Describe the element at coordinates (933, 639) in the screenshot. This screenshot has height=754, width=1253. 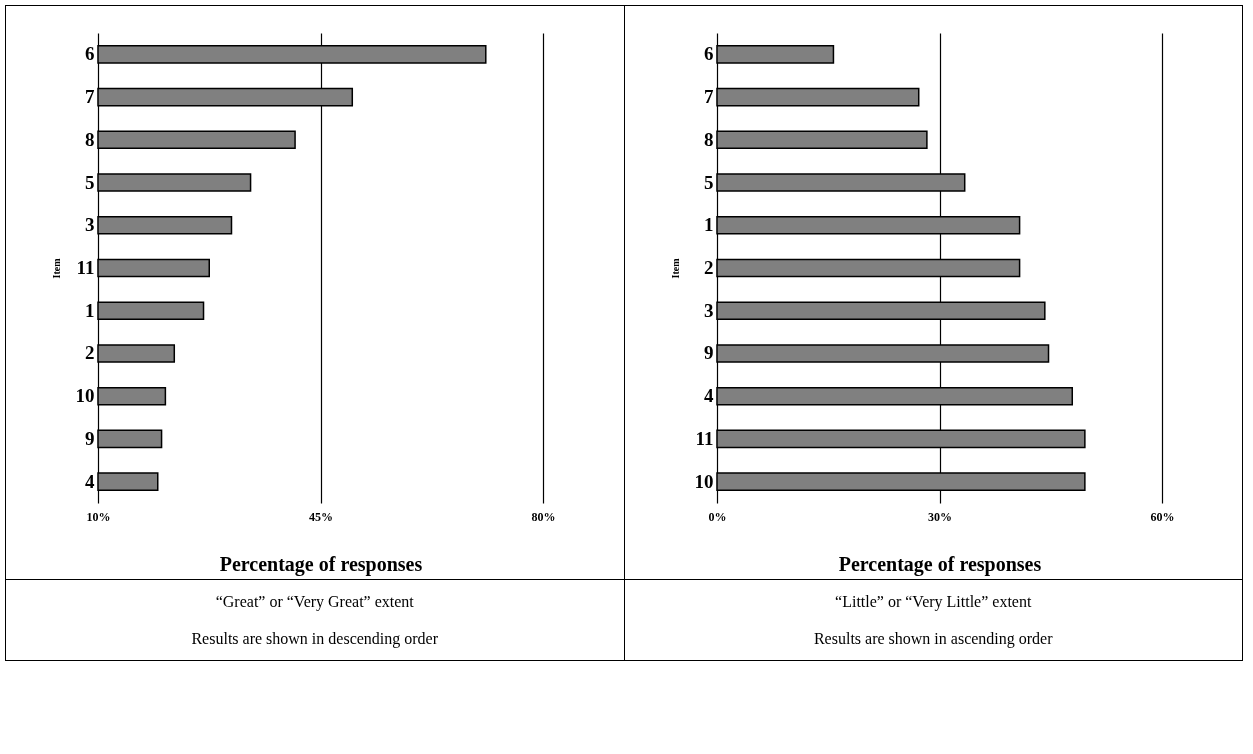
I see `text: Results are shown in ascending order` at that location.